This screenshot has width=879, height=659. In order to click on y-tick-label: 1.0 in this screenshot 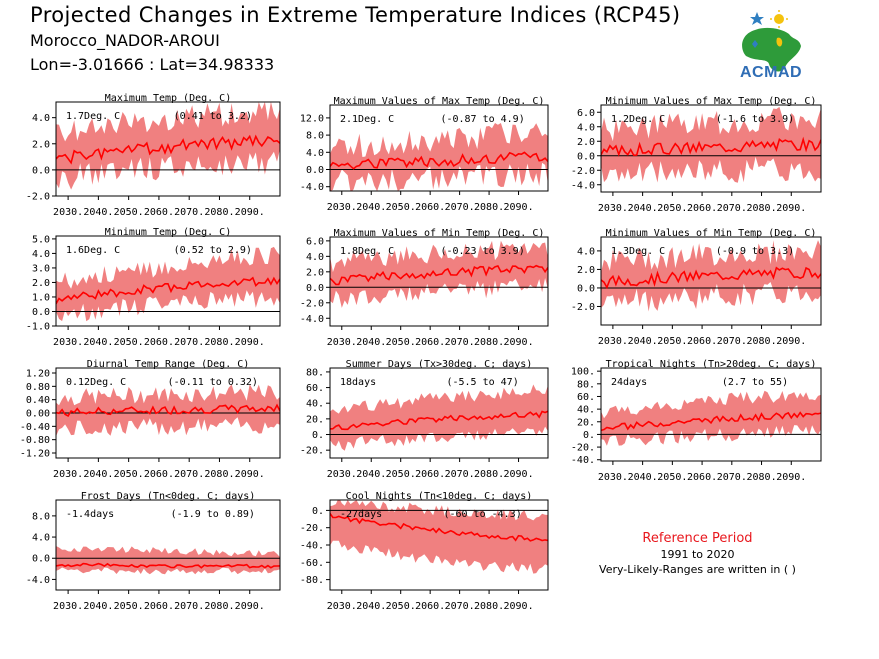, I will do `click(41, 297)`.